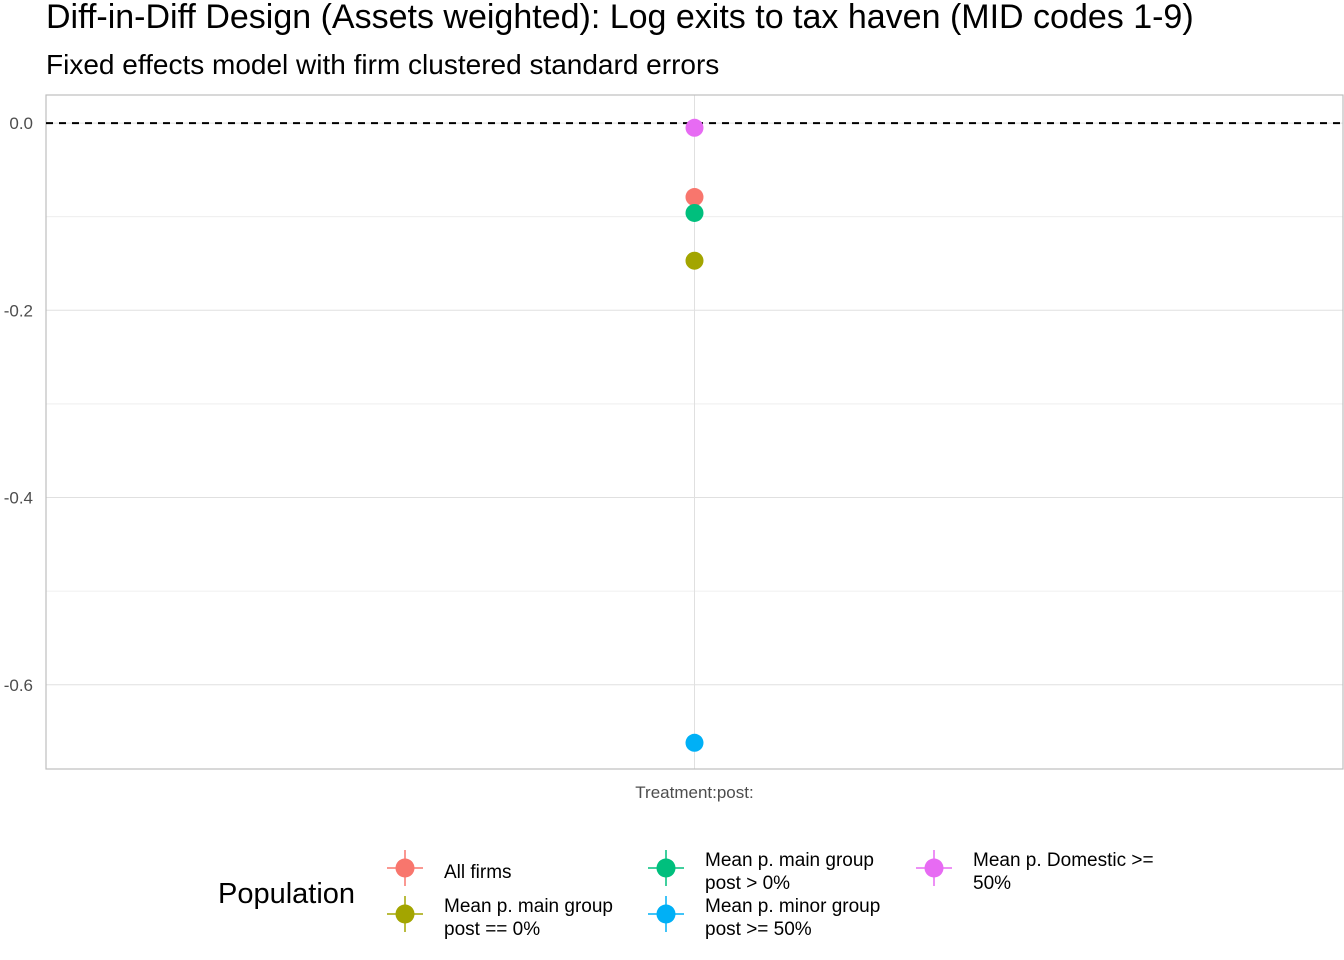 This screenshot has width=1344, height=960. What do you see at coordinates (492, 929) in the screenshot?
I see `legend-label-line: post == 0%` at bounding box center [492, 929].